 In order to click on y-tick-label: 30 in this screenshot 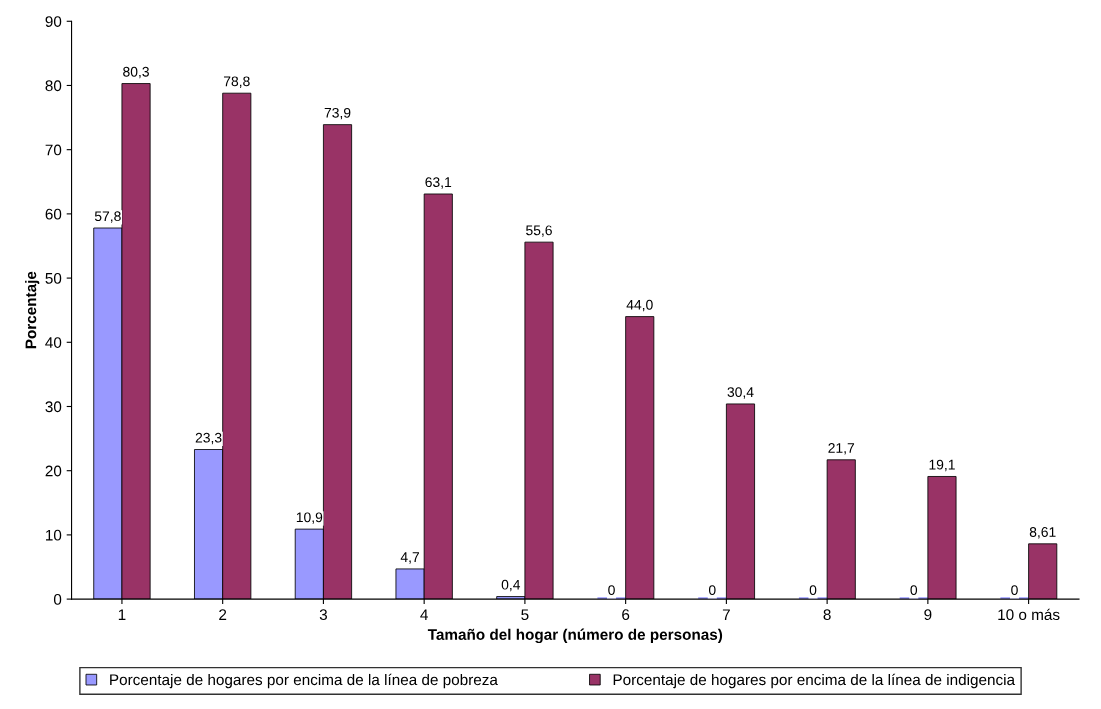, I will do `click(53, 407)`.